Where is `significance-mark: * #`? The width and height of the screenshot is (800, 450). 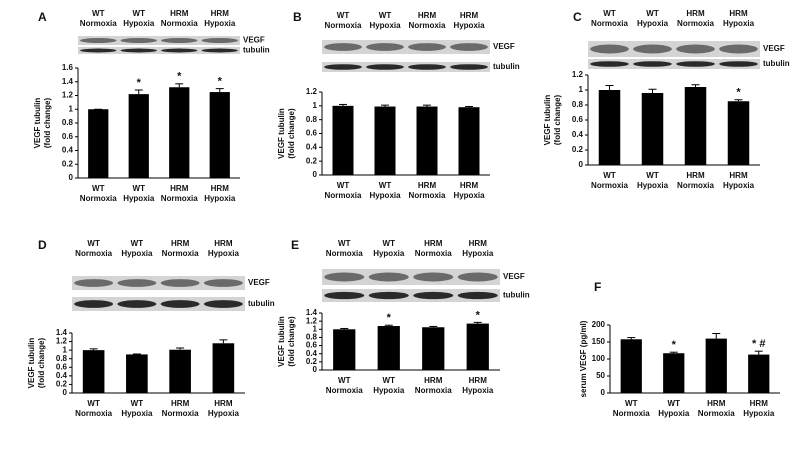
significance-mark: * # is located at coordinates (758, 344).